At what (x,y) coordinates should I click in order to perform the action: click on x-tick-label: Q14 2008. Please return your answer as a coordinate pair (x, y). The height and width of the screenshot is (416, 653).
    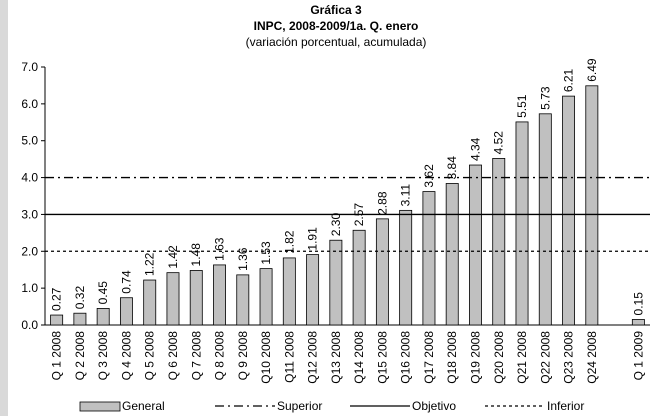
    Looking at the image, I should click on (359, 357).